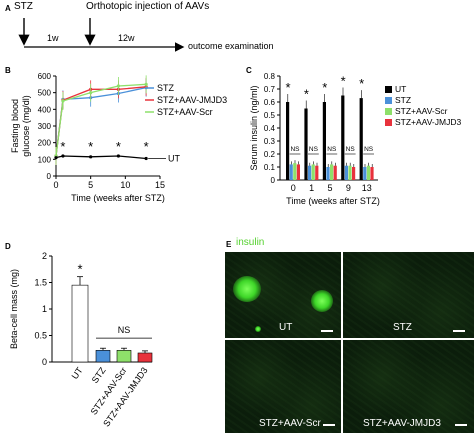 This screenshot has width=474, height=433. Describe the element at coordinates (44, 309) in the screenshot. I see `y-tick-label: 1` at that location.